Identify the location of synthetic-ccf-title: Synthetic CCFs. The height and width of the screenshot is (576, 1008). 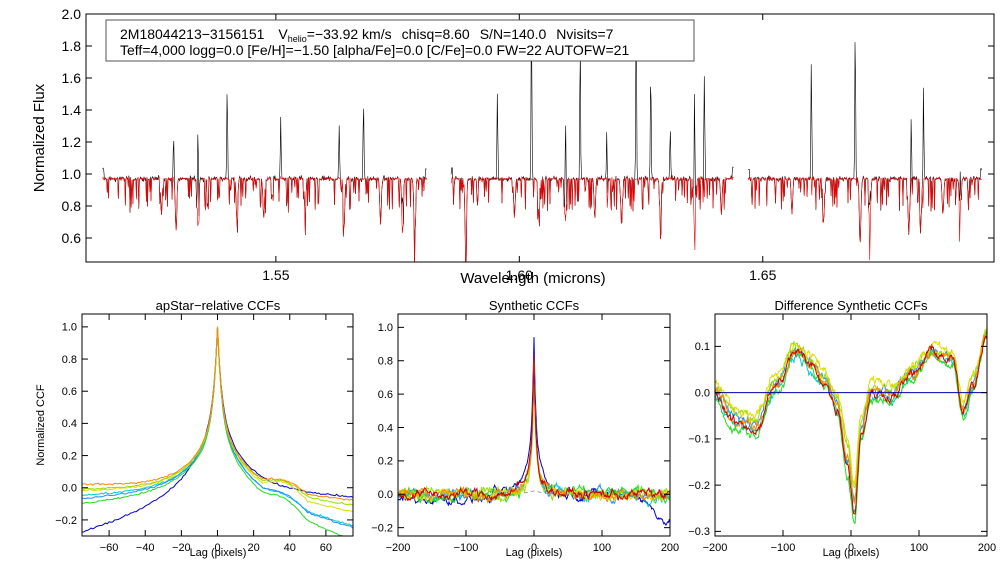
(534, 305).